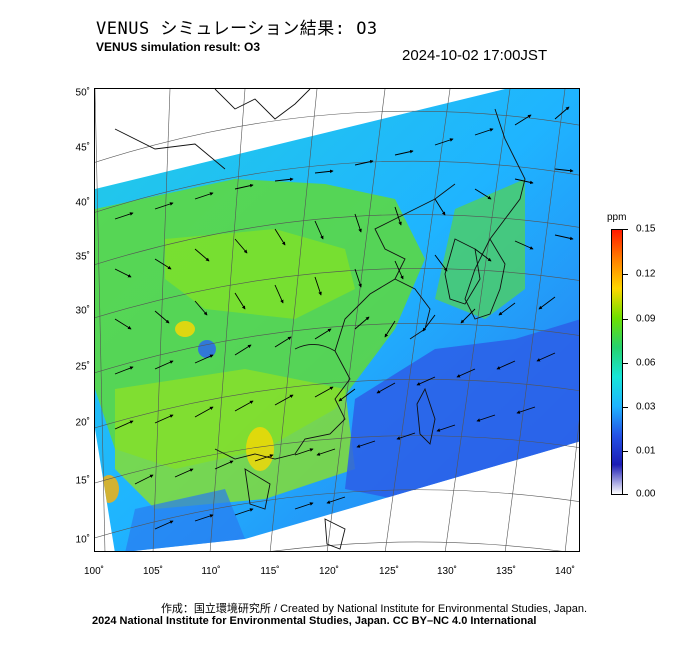  What do you see at coordinates (480, 249) in the screenshot?
I see `o3-field-korea-japan` at bounding box center [480, 249].